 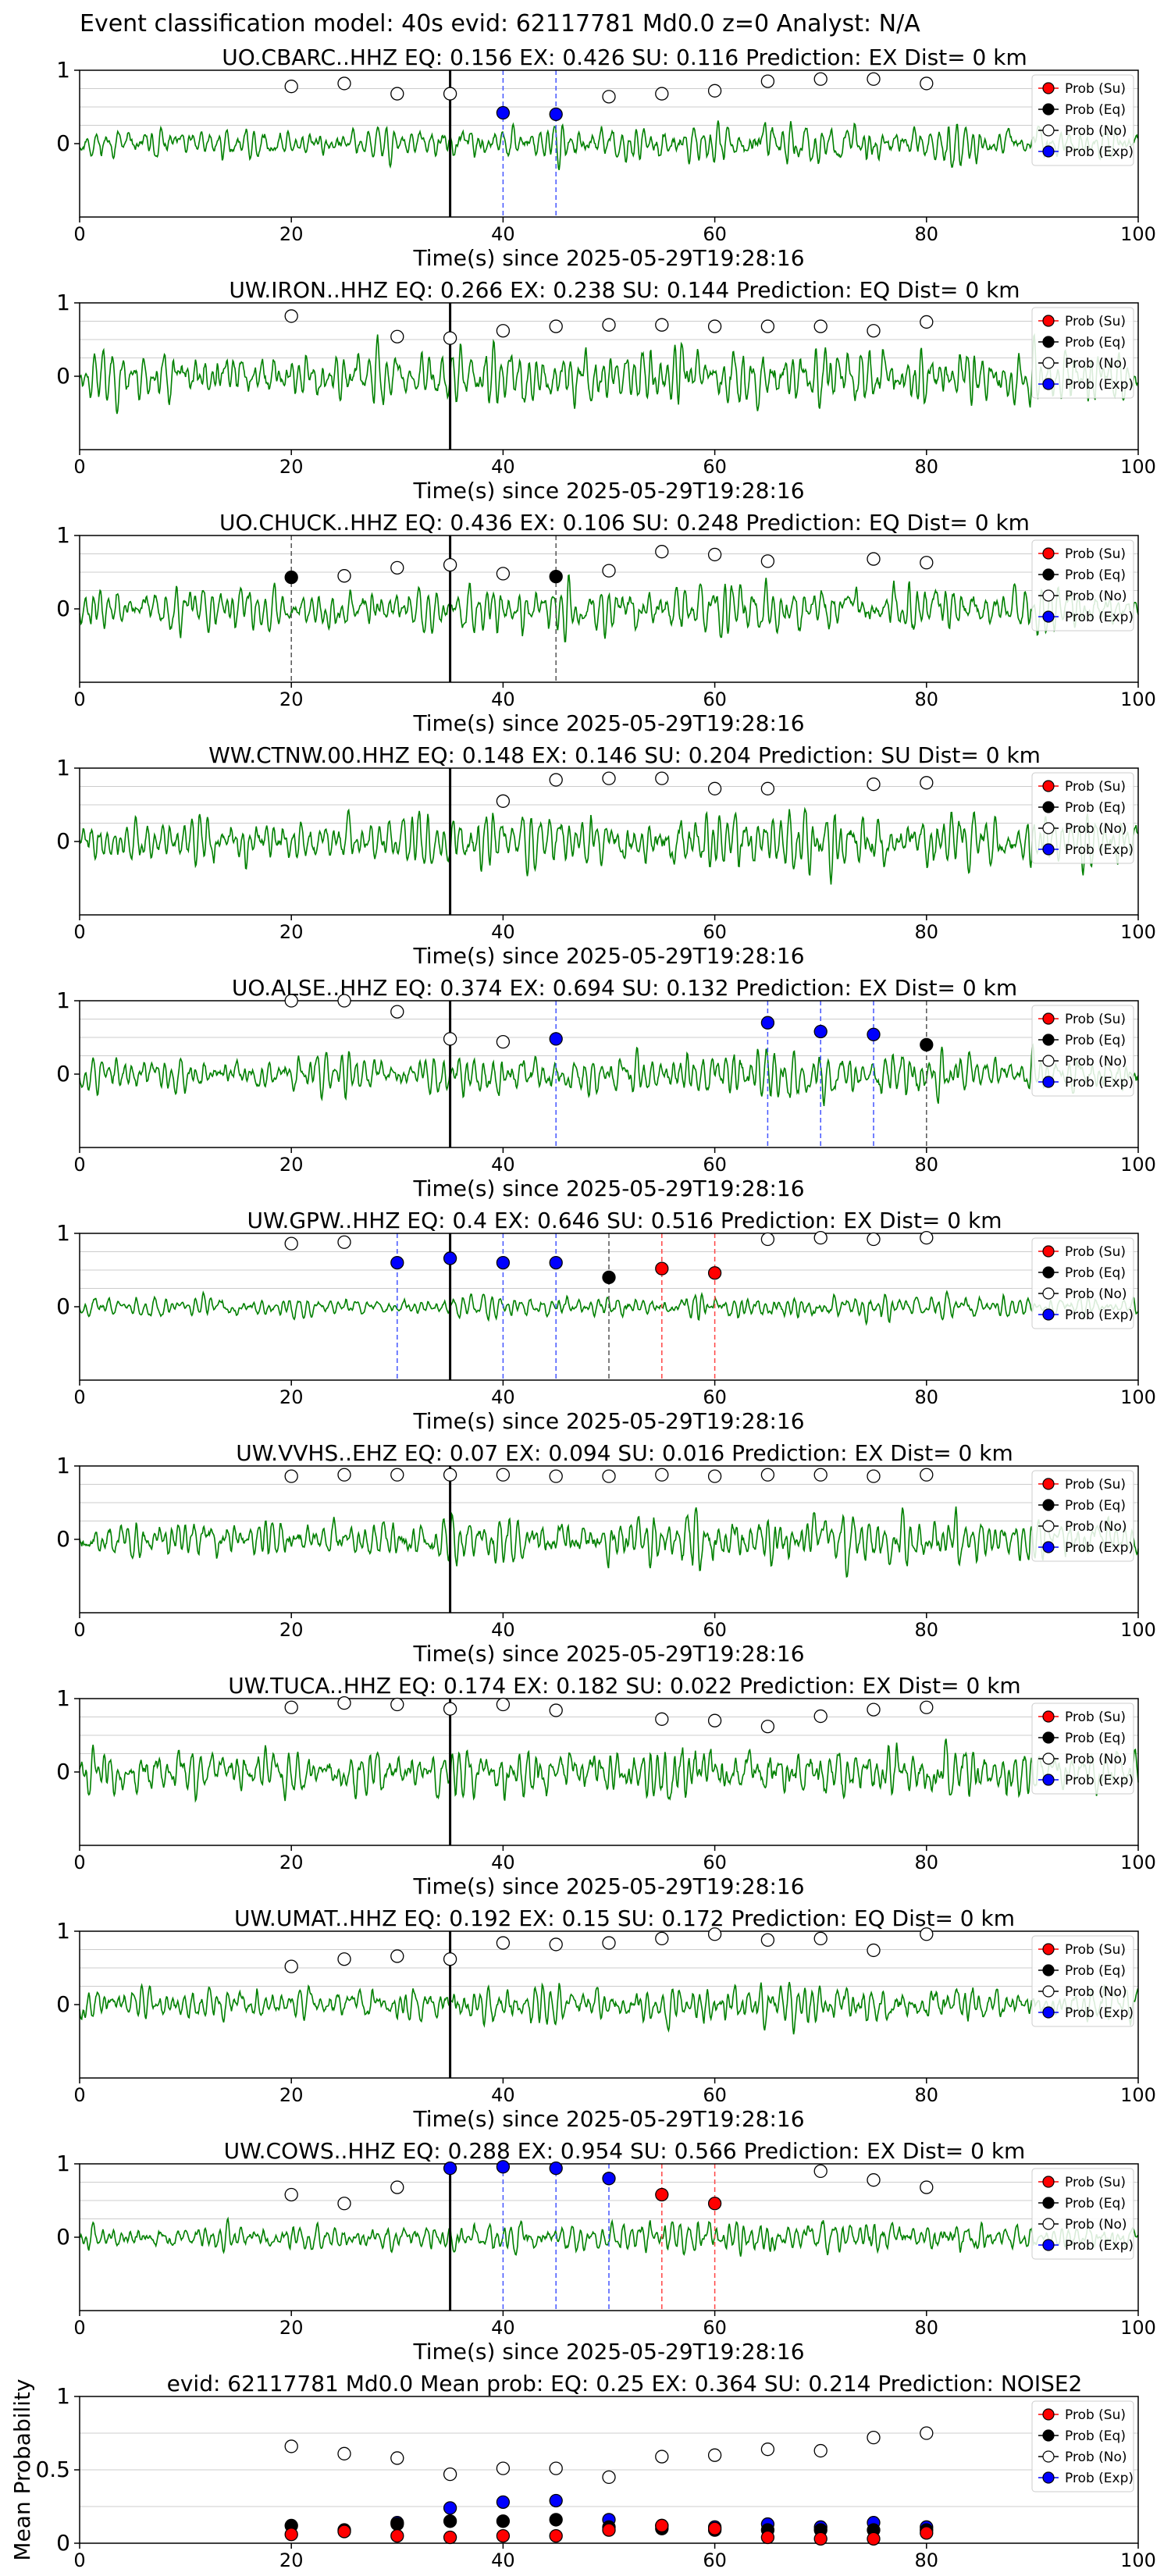 What do you see at coordinates (1096, 1294) in the screenshot?
I see `legend-label: Prob (No)` at bounding box center [1096, 1294].